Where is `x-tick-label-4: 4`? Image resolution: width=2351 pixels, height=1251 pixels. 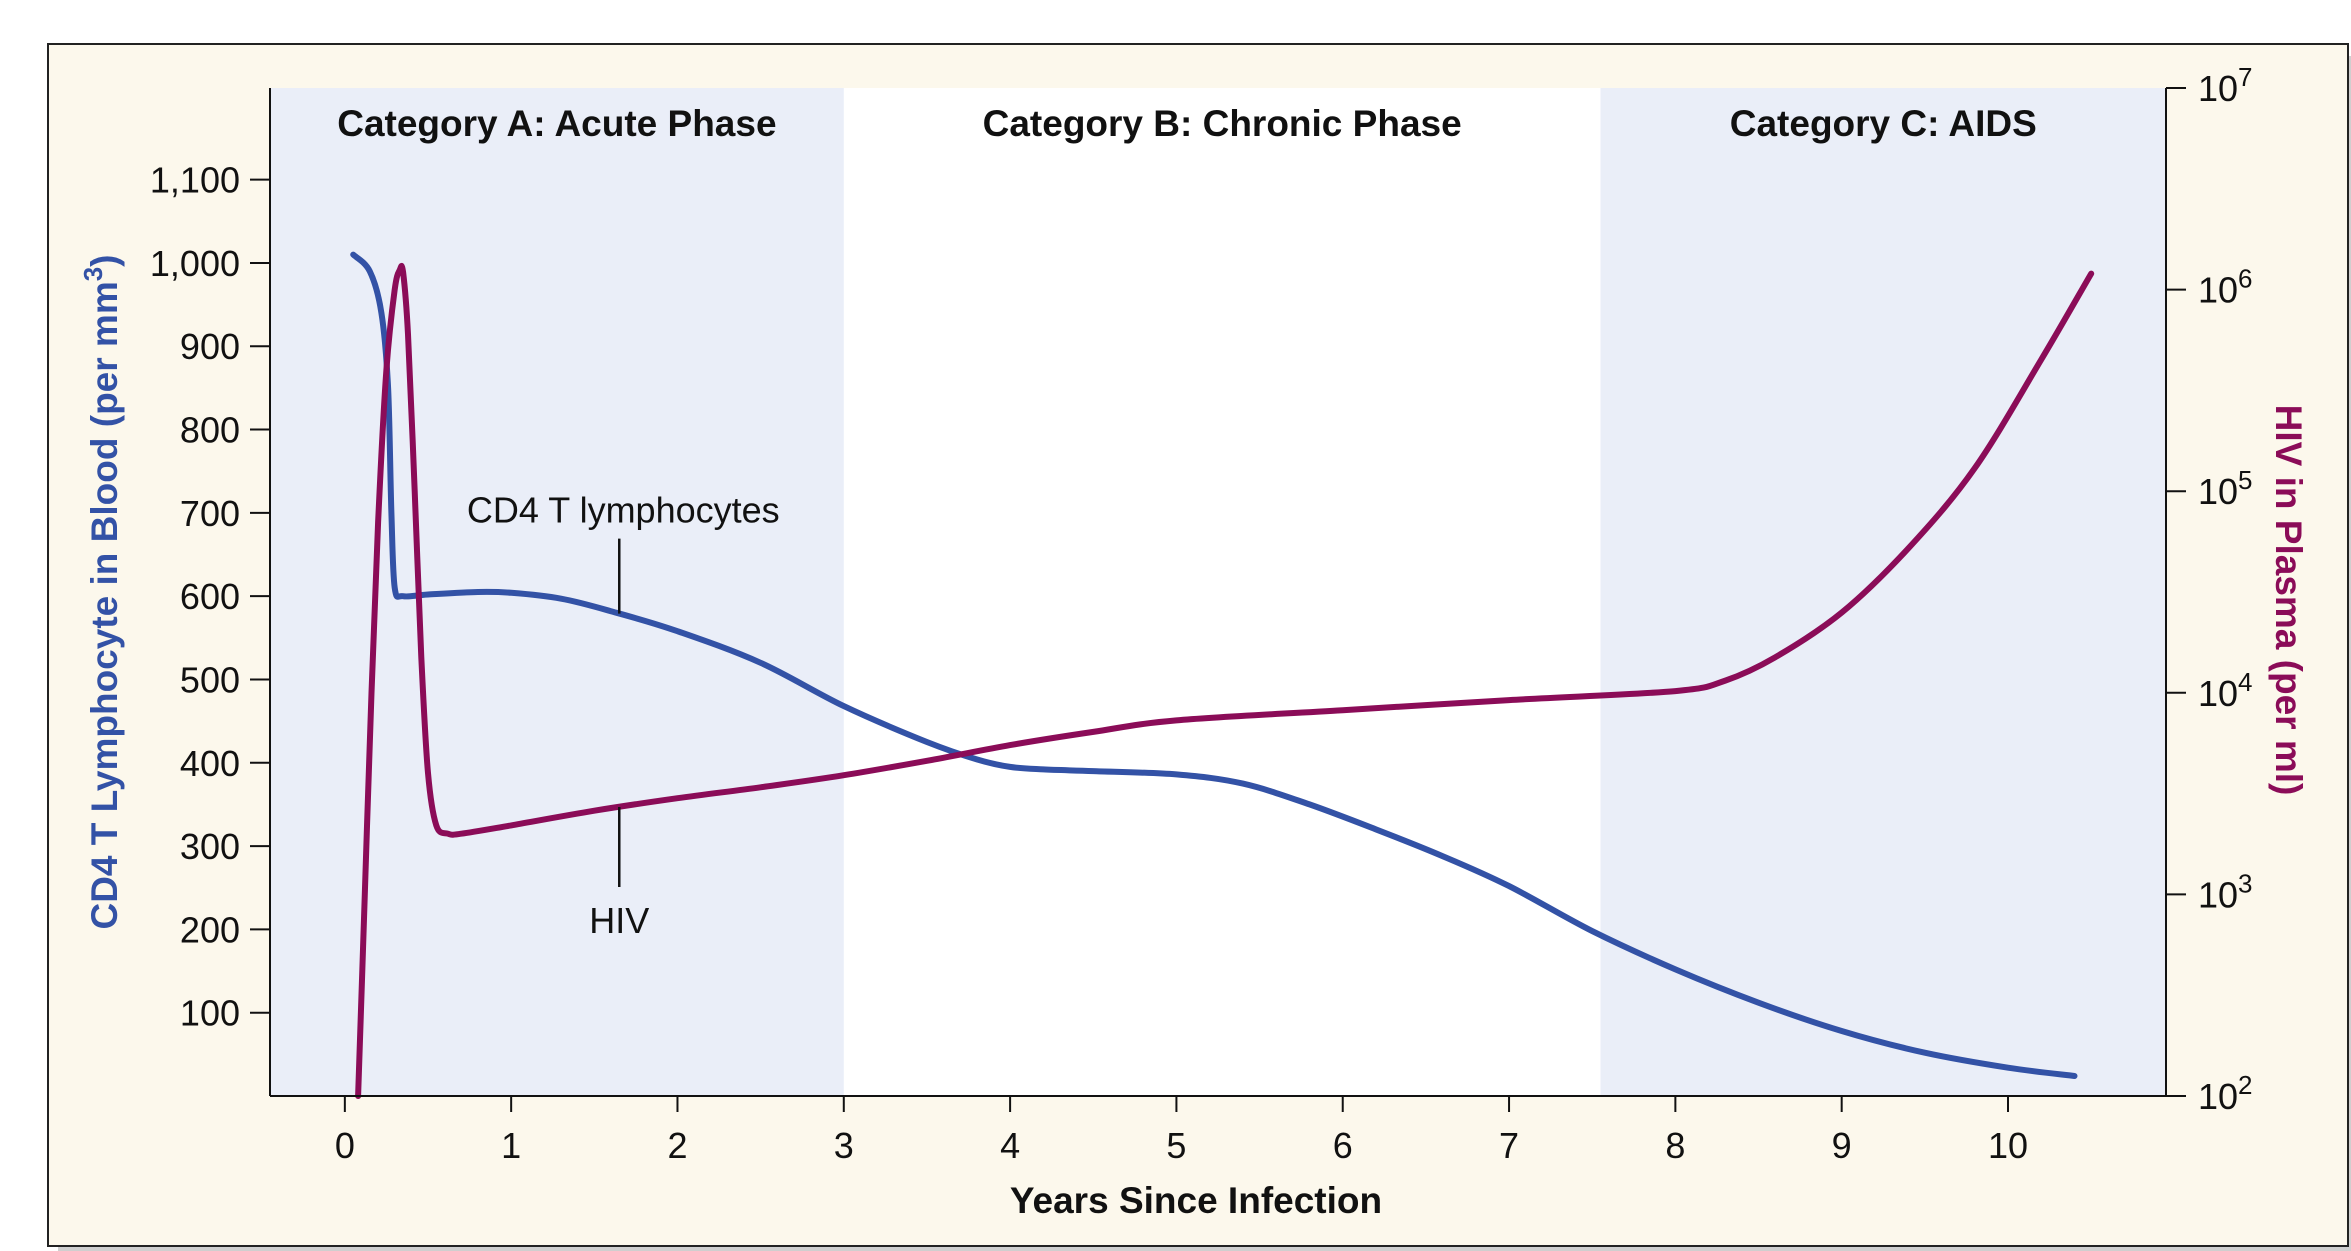 x-tick-label-4: 4 is located at coordinates (1010, 1145).